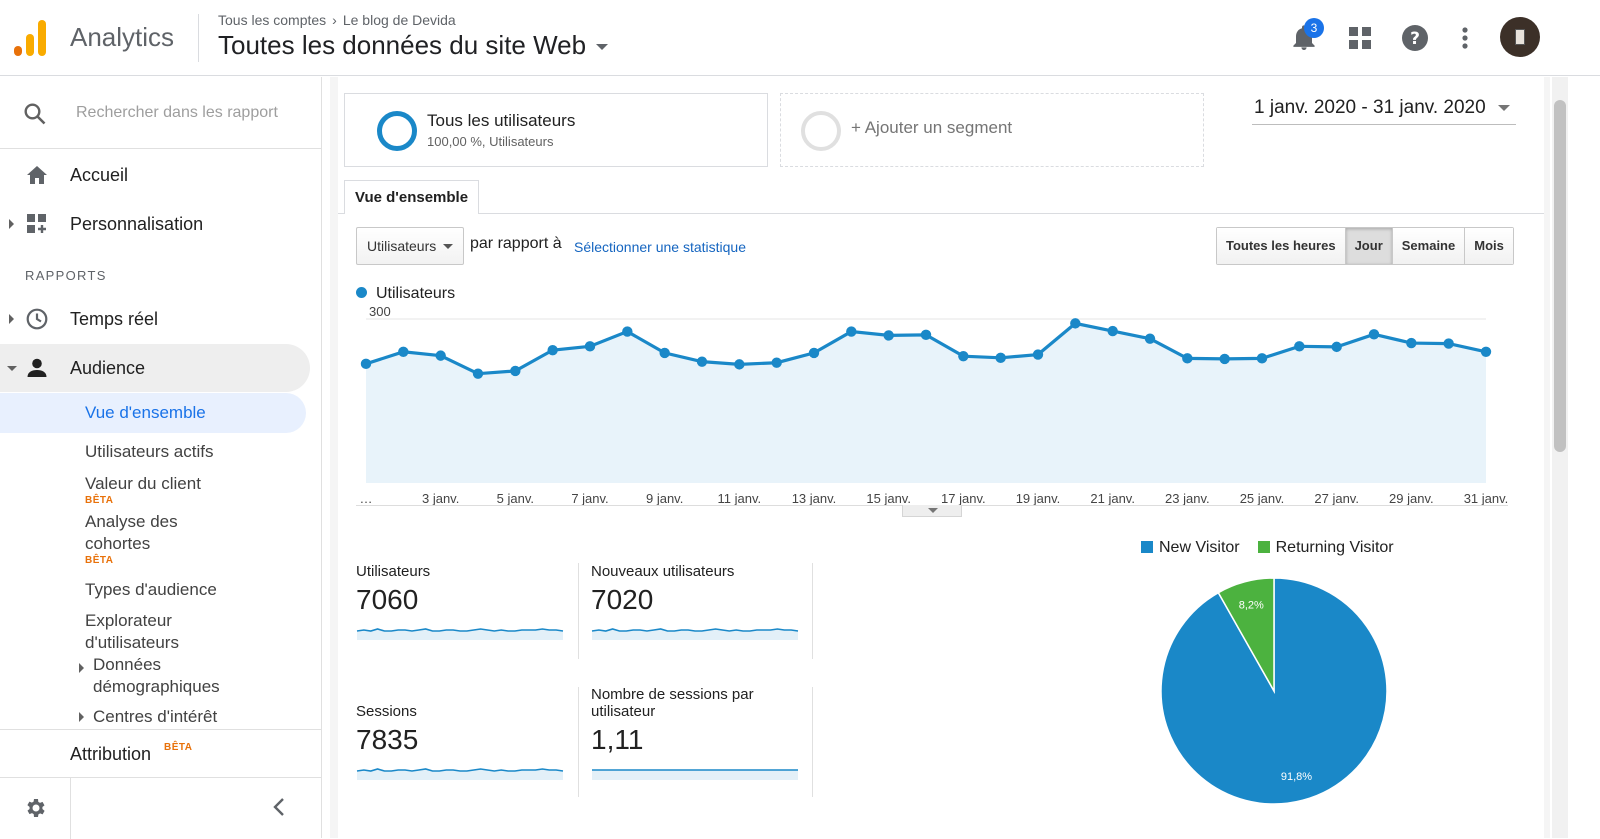 This screenshot has height=839, width=1600. What do you see at coordinates (617, 739) in the screenshot?
I see `kpi-value: 1,11` at bounding box center [617, 739].